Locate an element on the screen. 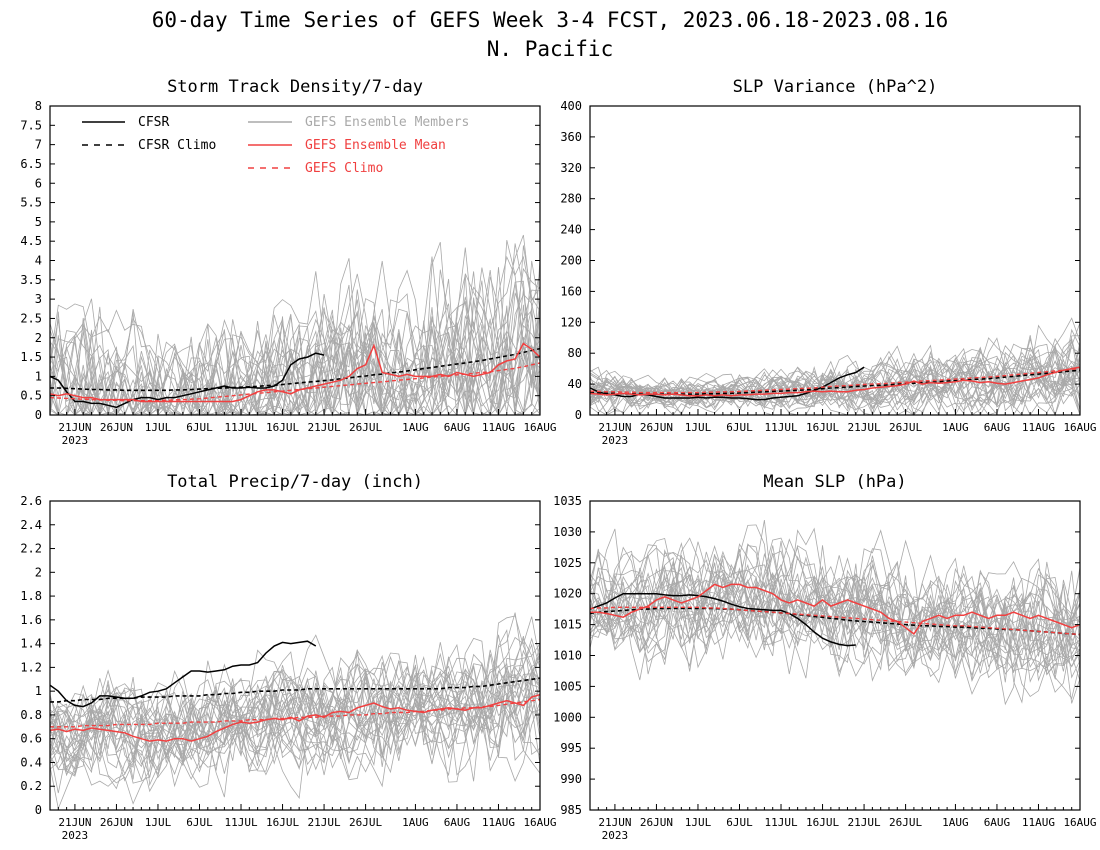 The height and width of the screenshot is (850, 1100). y-tick-label: 80 is located at coordinates (575, 353).